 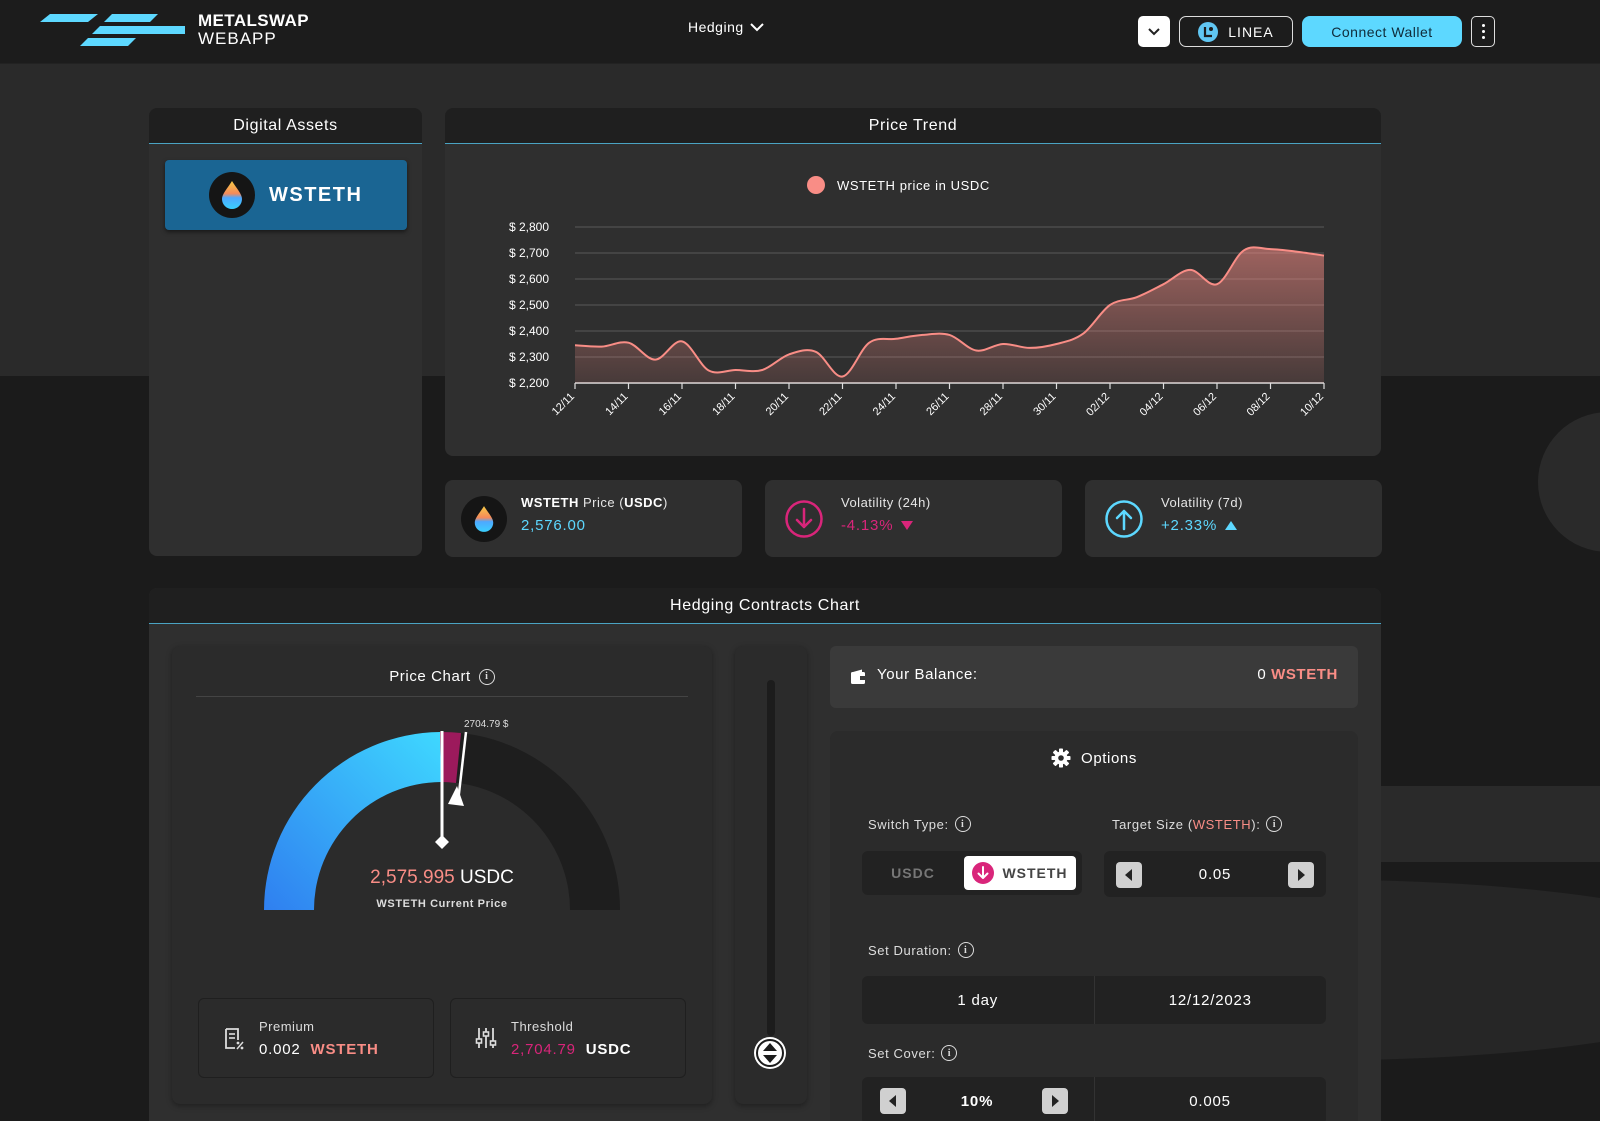 I want to click on stat-price-value: 2,576.00, so click(x=553, y=525).